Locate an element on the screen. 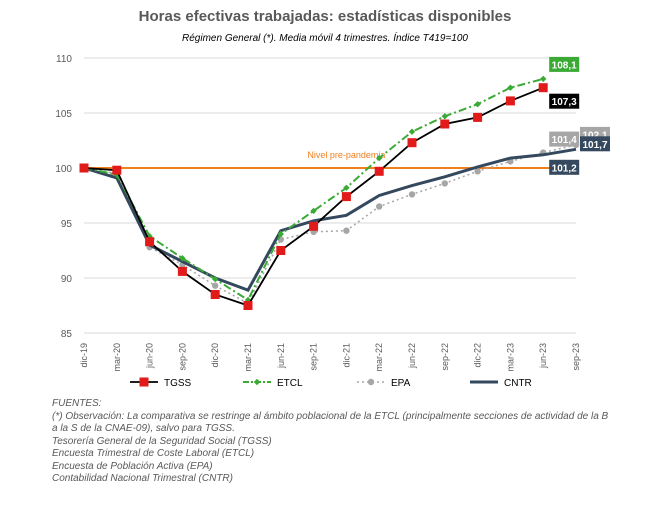 This screenshot has width=650, height=505. notes-heading: FUENTES: is located at coordinates (77, 403).